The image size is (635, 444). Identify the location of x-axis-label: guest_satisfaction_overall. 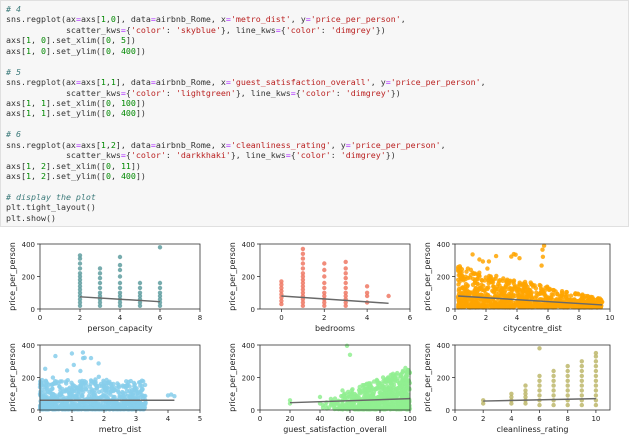
(335, 429).